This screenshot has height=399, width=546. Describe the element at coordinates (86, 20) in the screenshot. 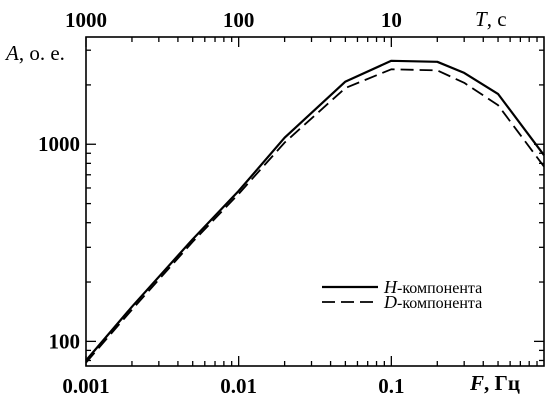

I see `top-tick-label: 1000` at that location.